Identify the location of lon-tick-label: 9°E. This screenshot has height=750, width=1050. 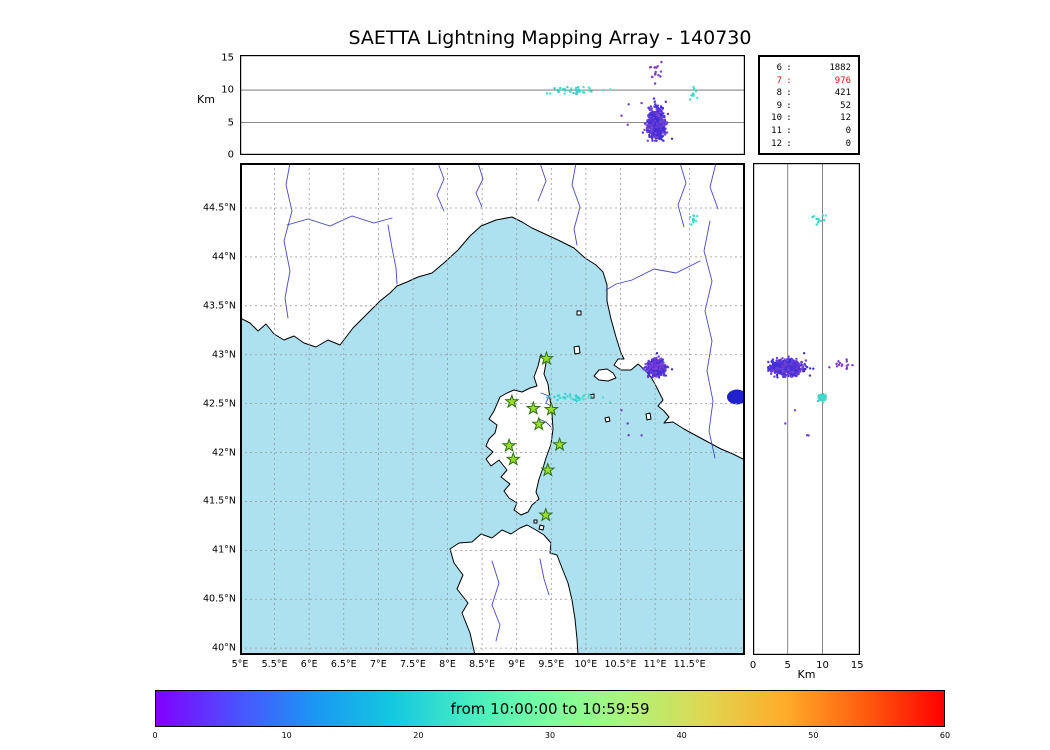
(517, 664).